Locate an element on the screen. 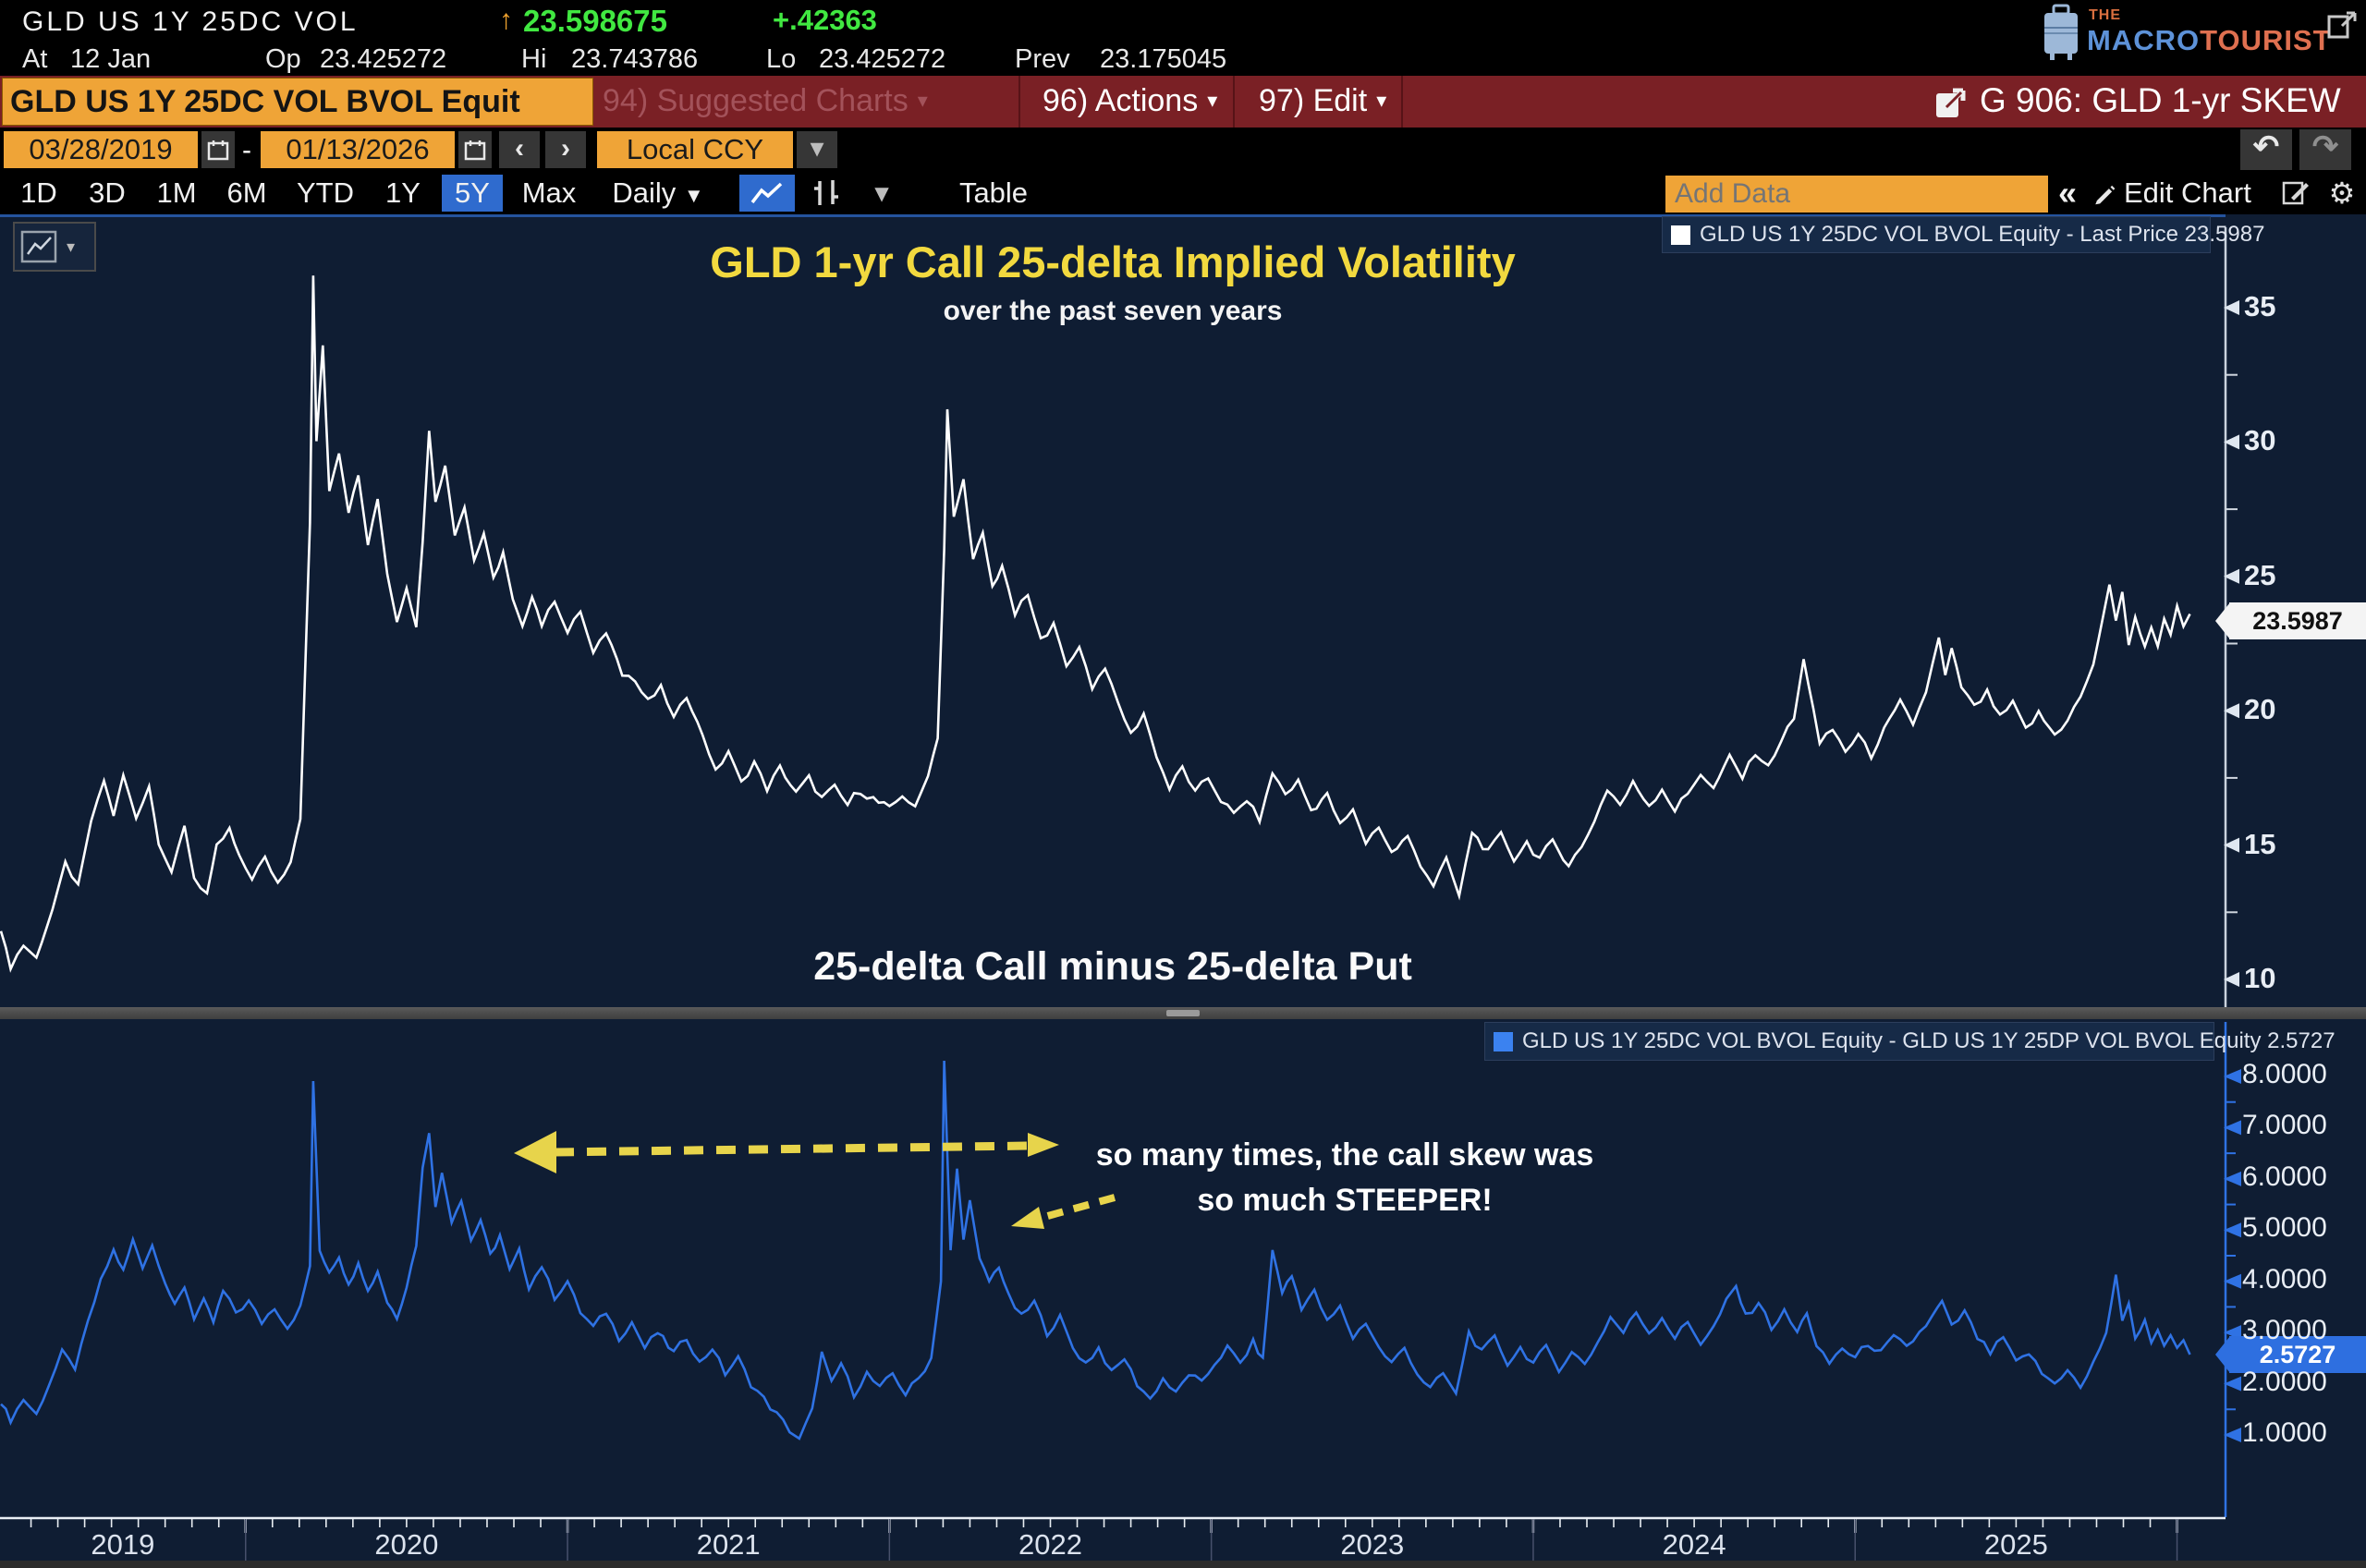  short-arrow-head is located at coordinates (1027, 1218).